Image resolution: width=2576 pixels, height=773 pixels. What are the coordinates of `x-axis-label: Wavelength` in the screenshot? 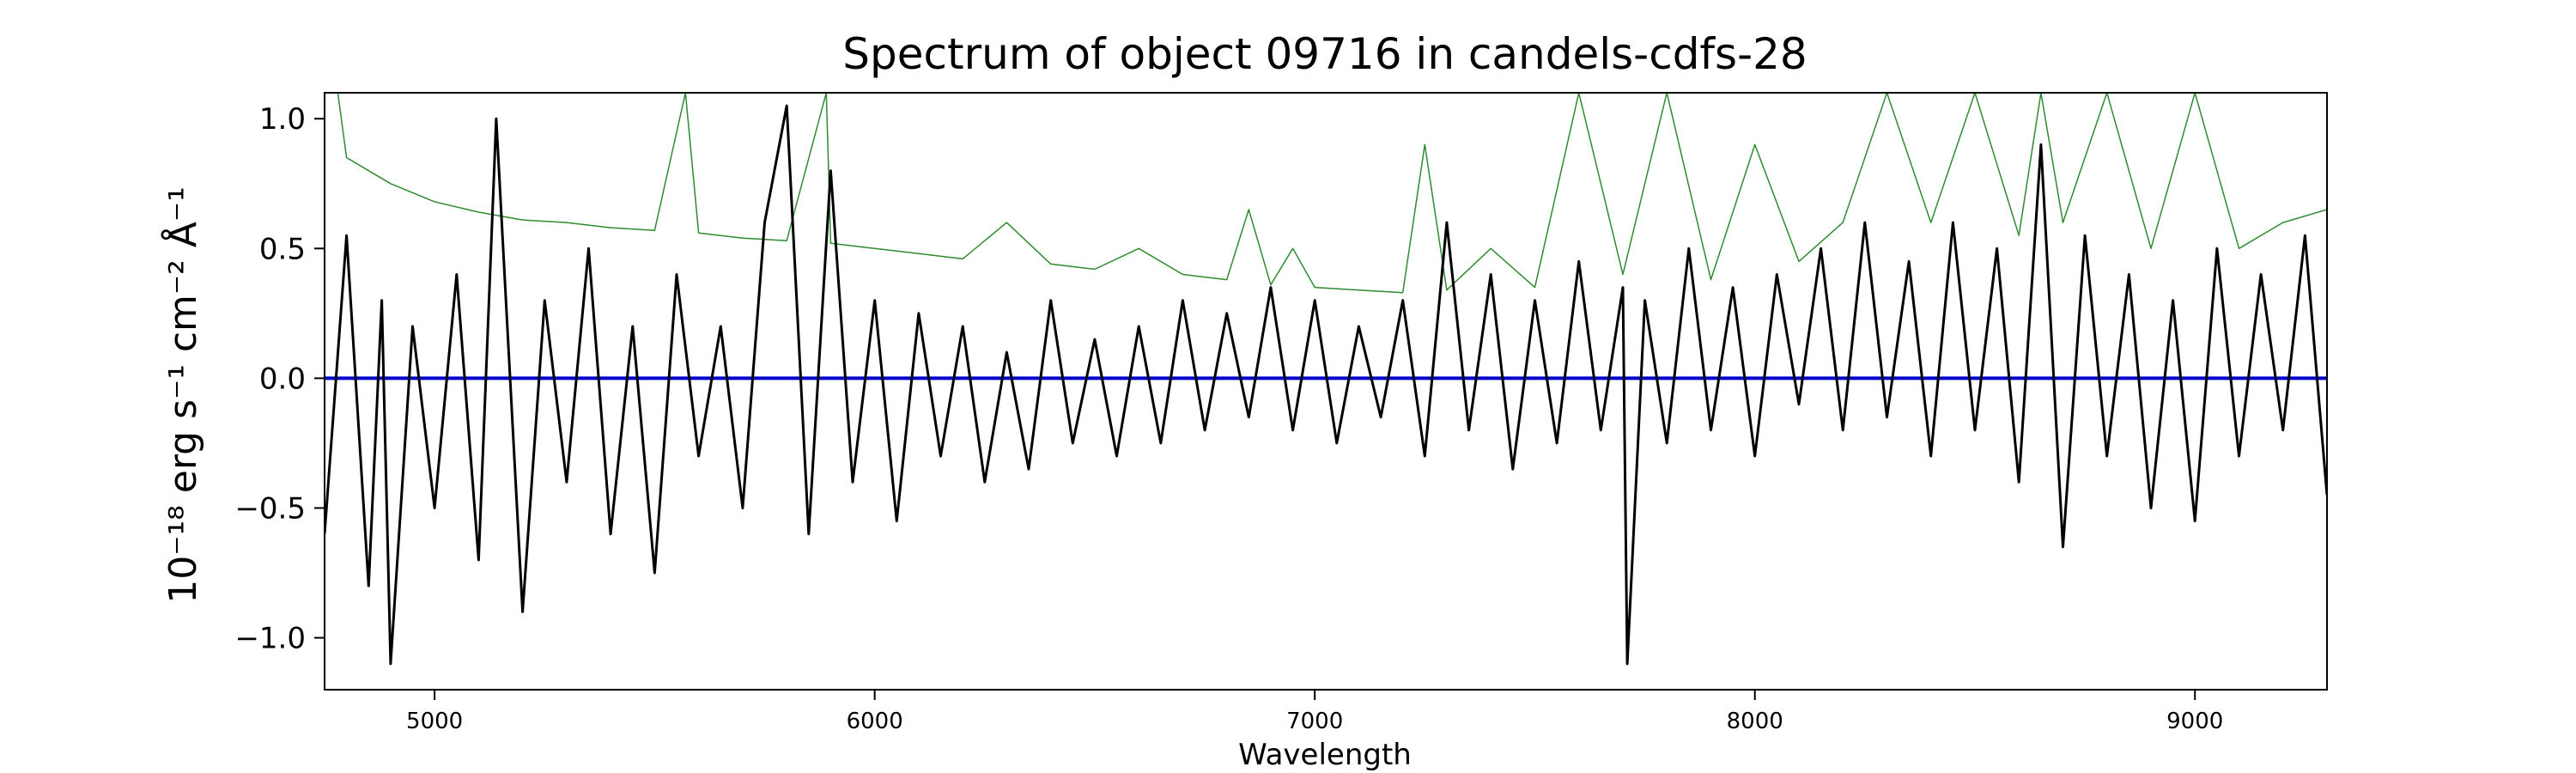 It's located at (1325, 755).